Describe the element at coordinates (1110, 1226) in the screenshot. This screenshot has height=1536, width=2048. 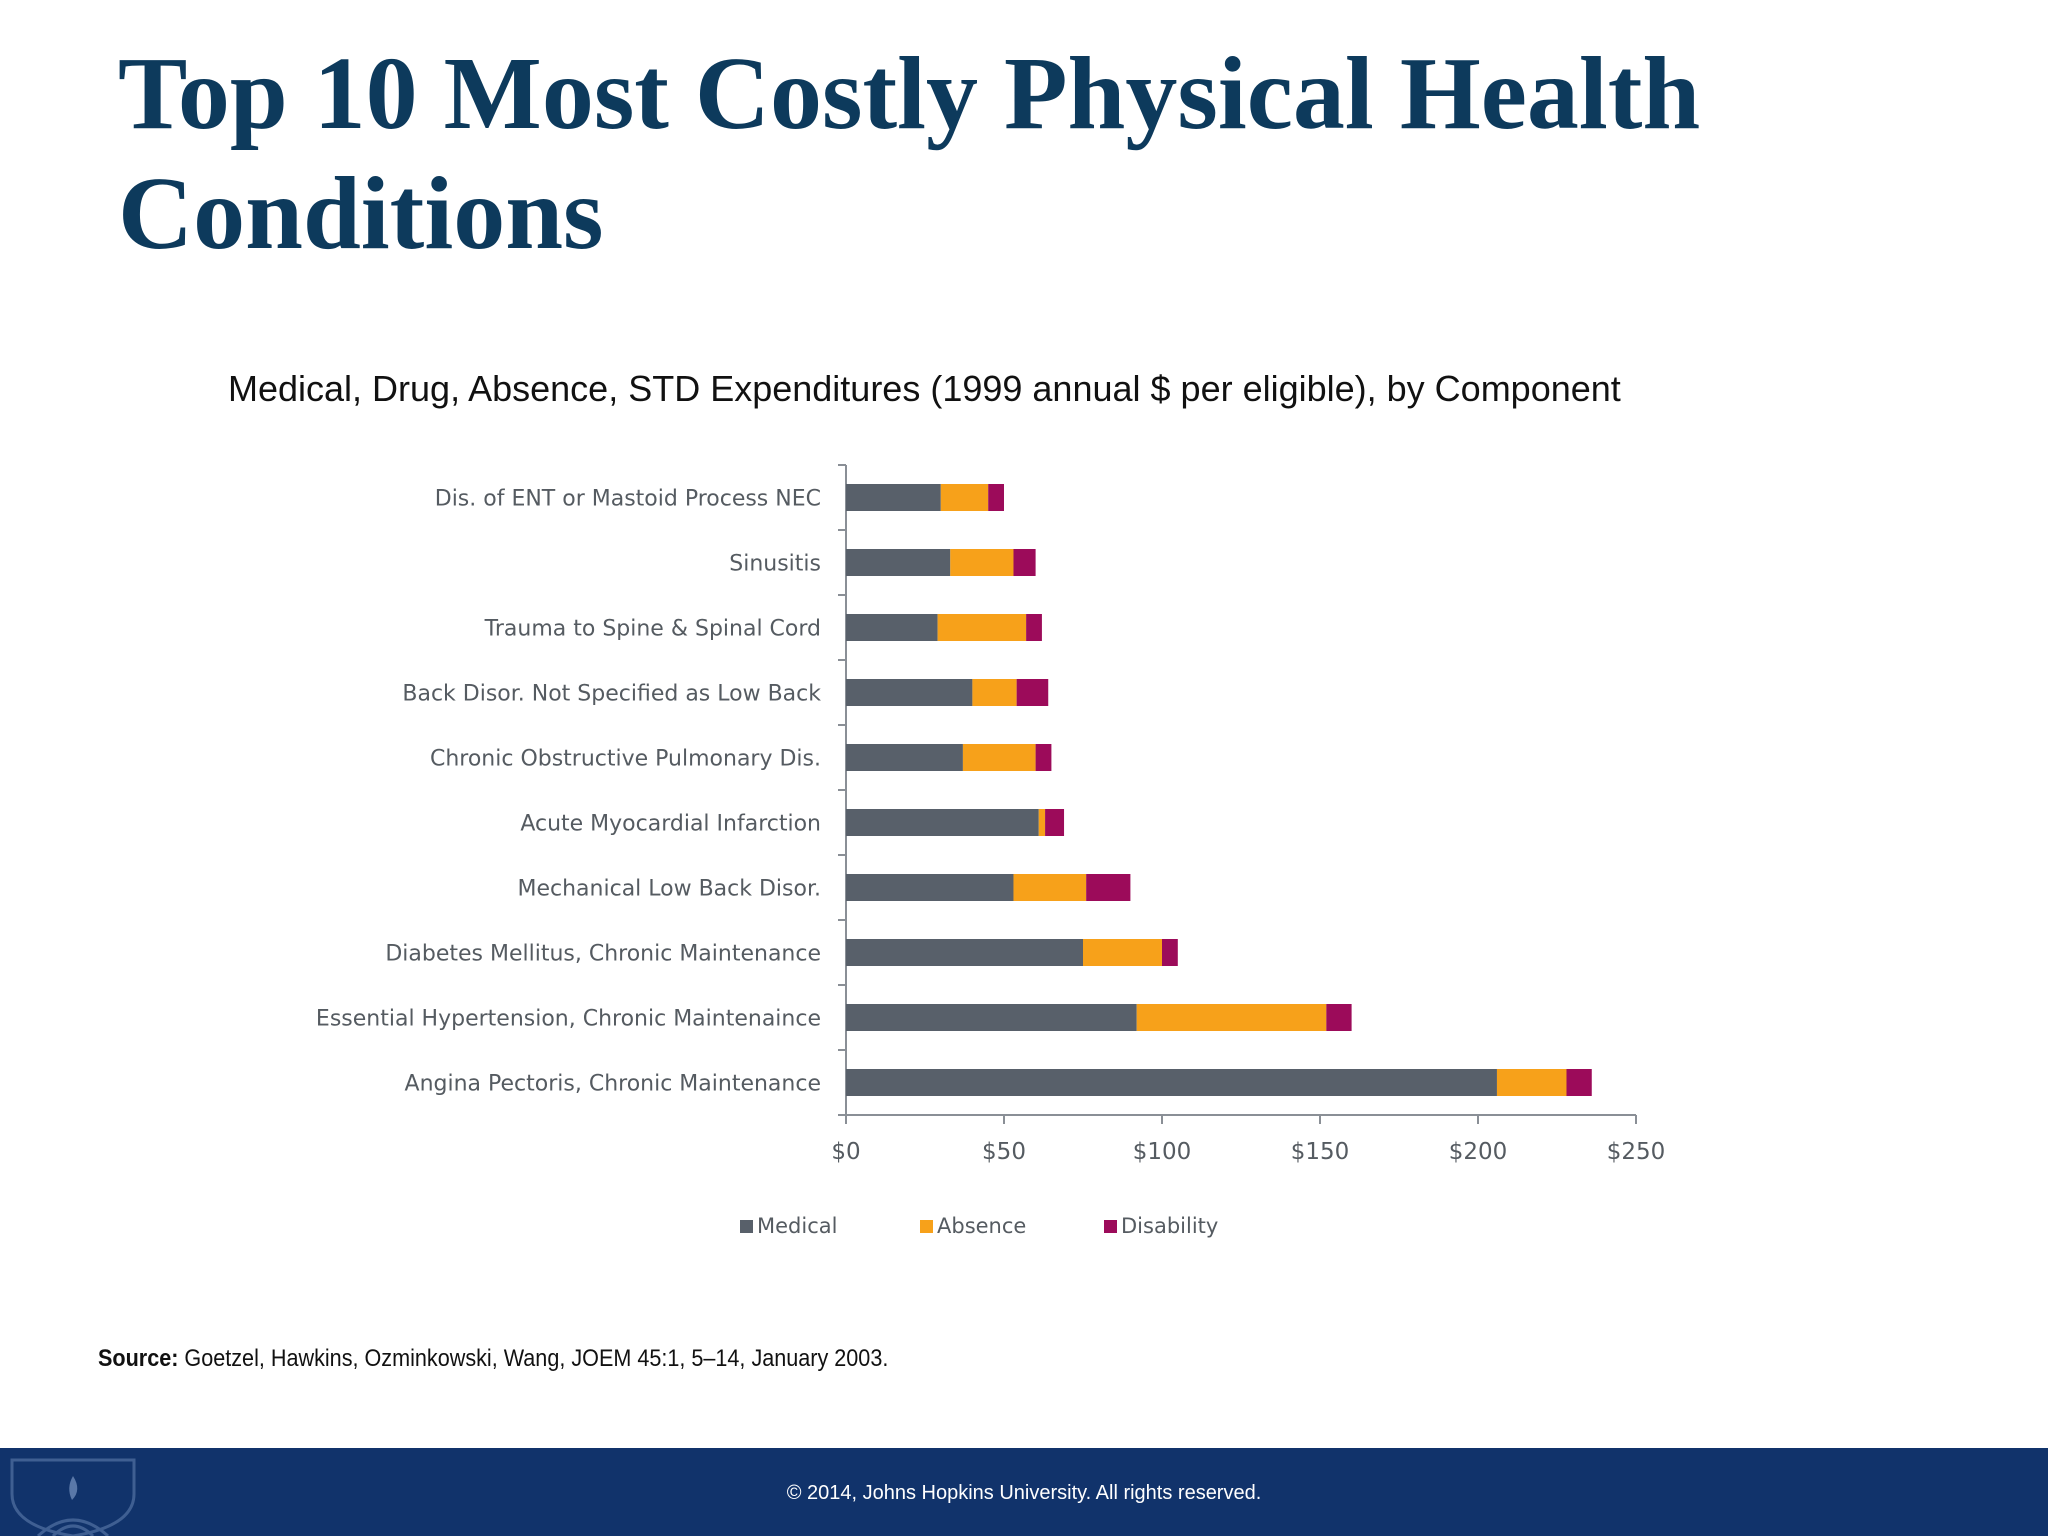
I see `legend-swatch-disability` at that location.